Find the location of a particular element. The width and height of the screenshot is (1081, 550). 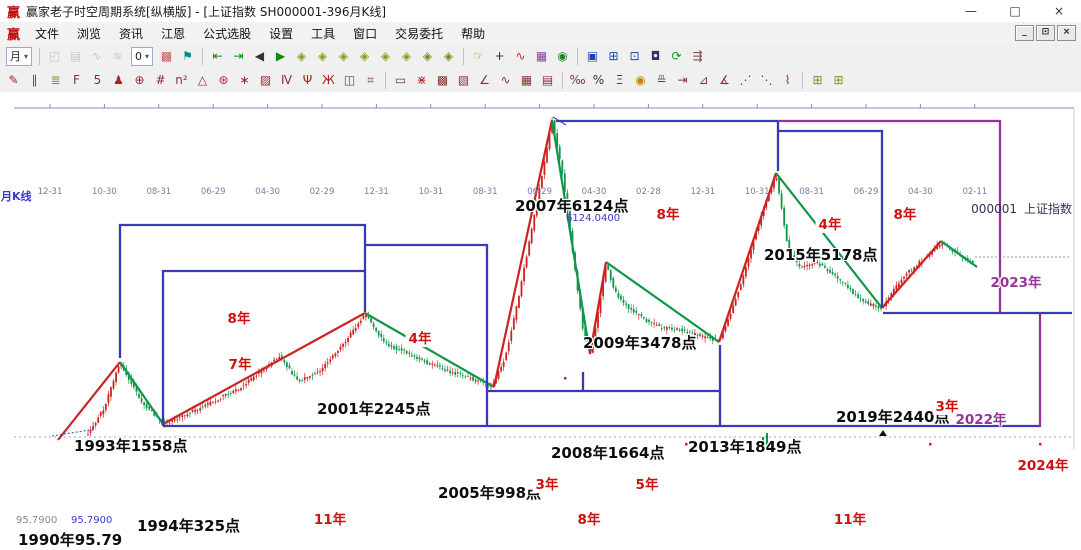

menu-item-9: 帮助 is located at coordinates (473, 33).